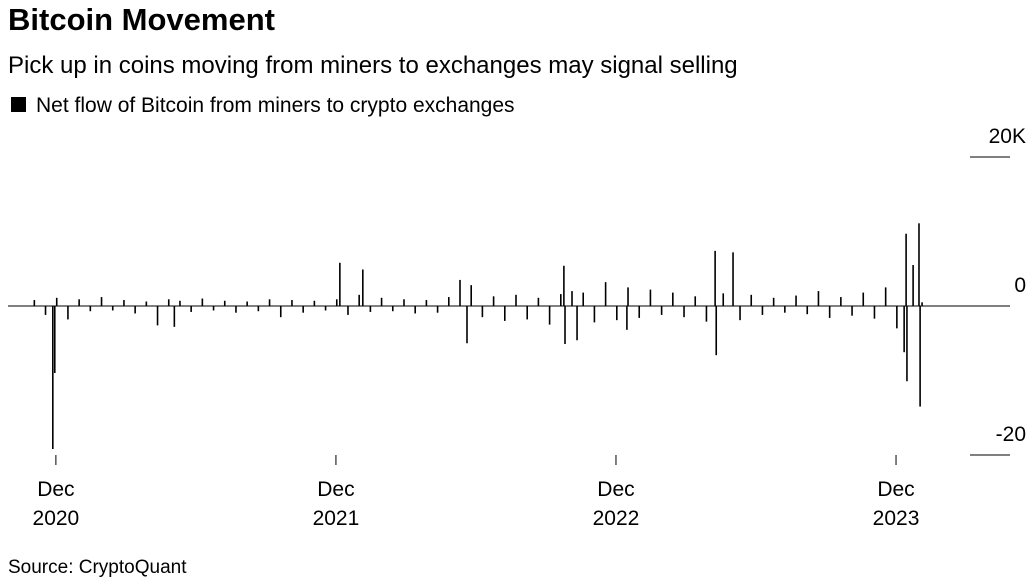 The height and width of the screenshot is (588, 1033). What do you see at coordinates (1020, 285) in the screenshot?
I see `y-tick-label: 0` at bounding box center [1020, 285].